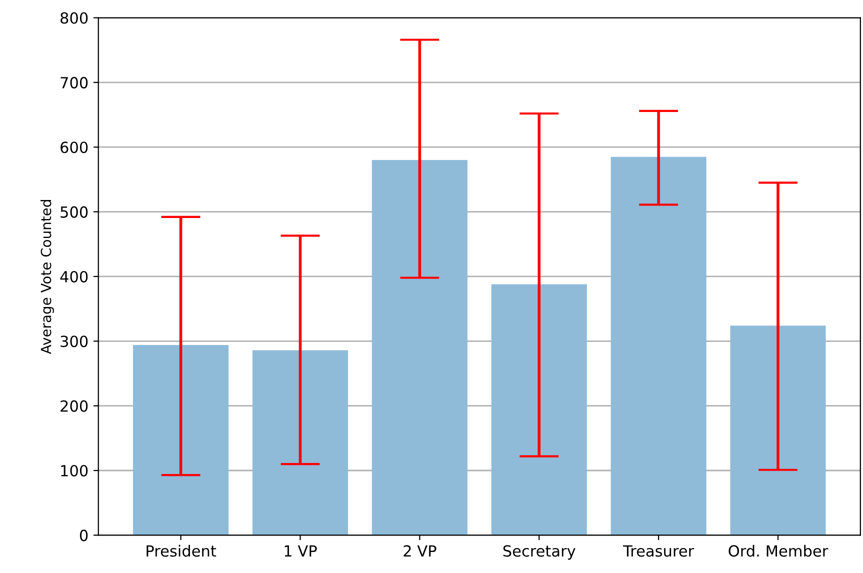 This screenshot has height=573, width=863. Describe the element at coordinates (74, 406) in the screenshot. I see `y-tick-label: 200` at that location.